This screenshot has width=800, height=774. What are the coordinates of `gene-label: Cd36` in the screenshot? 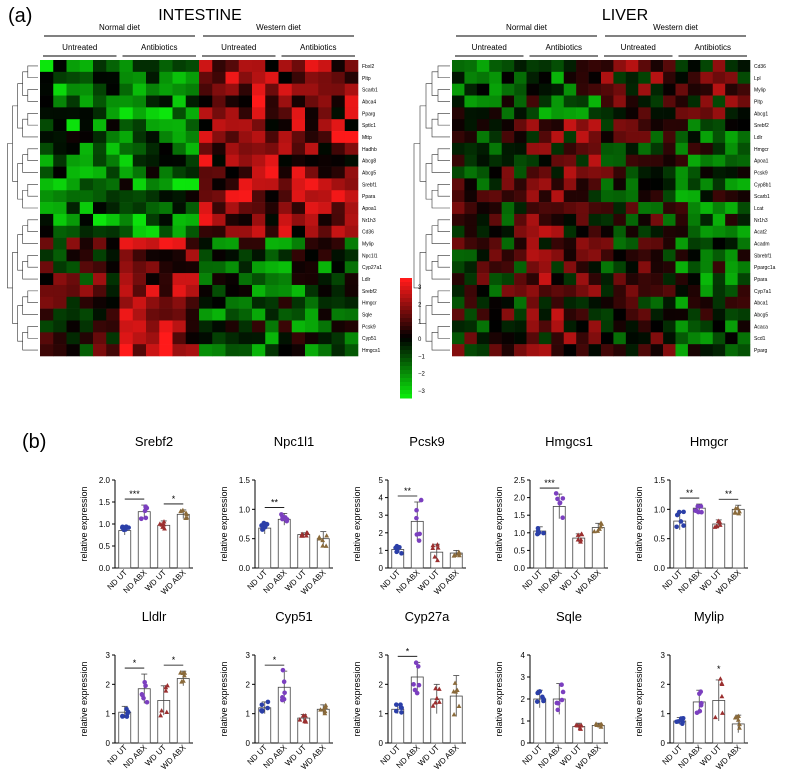 It's located at (760, 67).